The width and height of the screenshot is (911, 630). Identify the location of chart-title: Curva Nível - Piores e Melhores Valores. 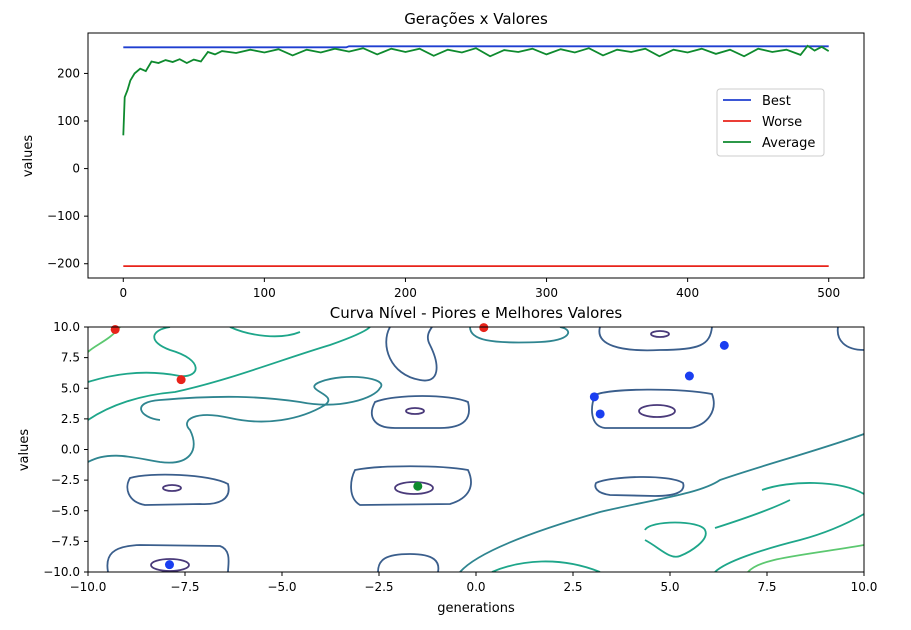
(476, 313).